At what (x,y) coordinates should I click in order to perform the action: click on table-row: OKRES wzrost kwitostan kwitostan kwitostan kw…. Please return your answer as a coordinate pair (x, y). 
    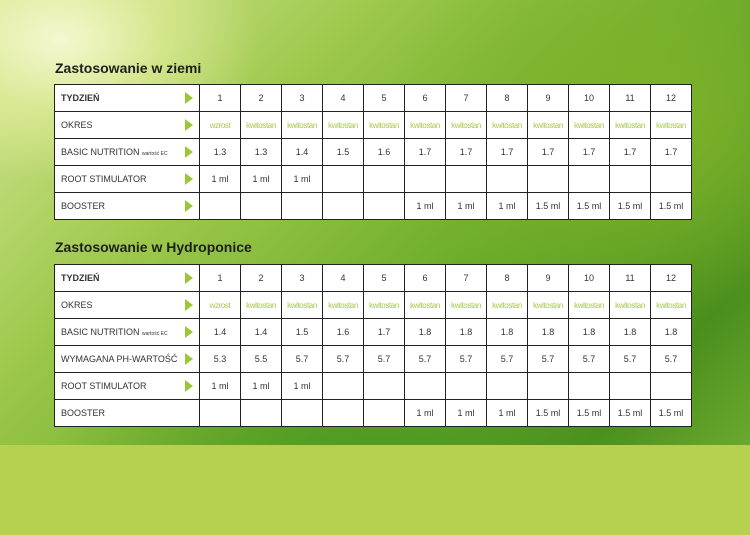
    Looking at the image, I should click on (373, 125).